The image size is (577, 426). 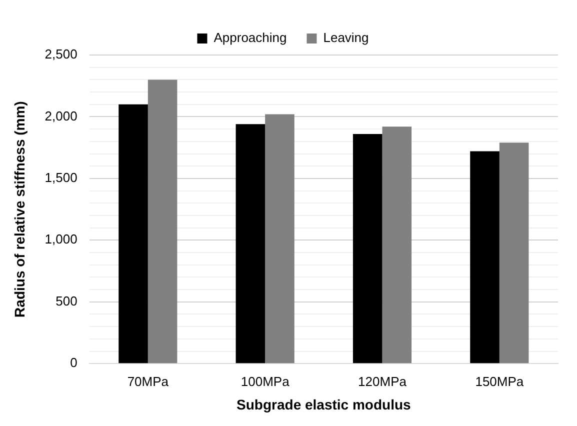 I want to click on y-tick-label: 2,500, so click(x=61, y=54).